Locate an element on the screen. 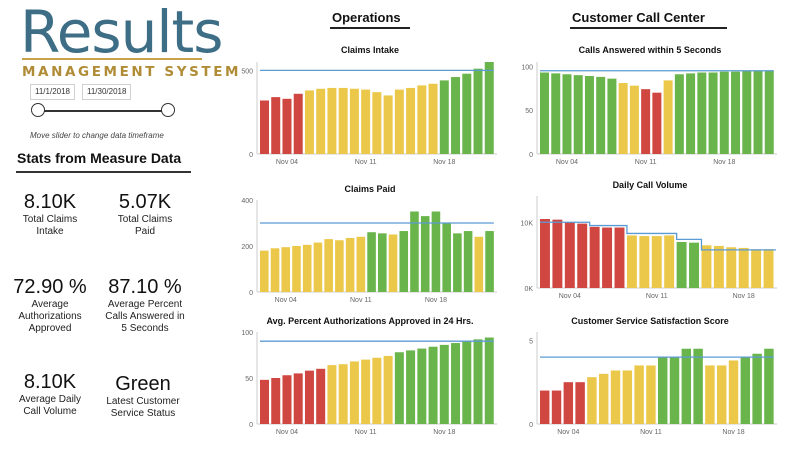 The width and height of the screenshot is (800, 450). date-slider-start-handle is located at coordinates (38, 110).